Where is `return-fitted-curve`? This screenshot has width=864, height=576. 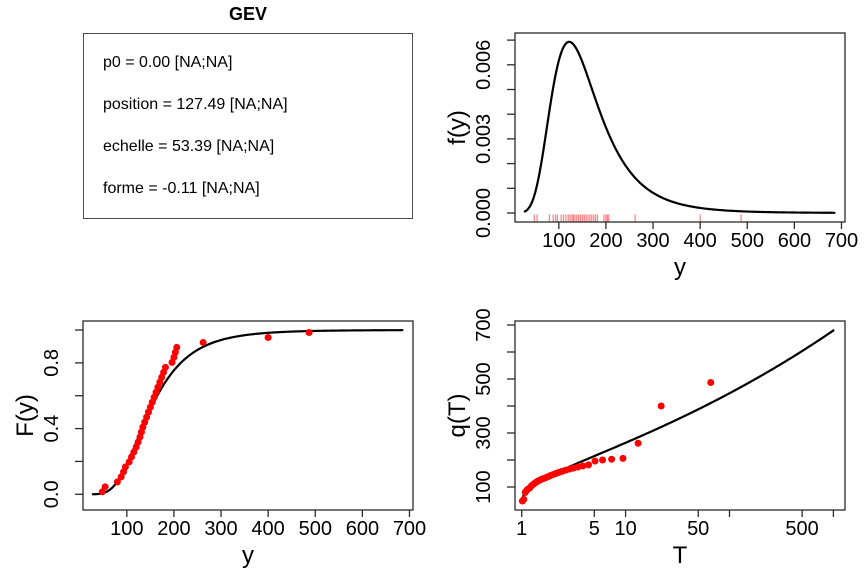 return-fitted-curve is located at coordinates (678, 414).